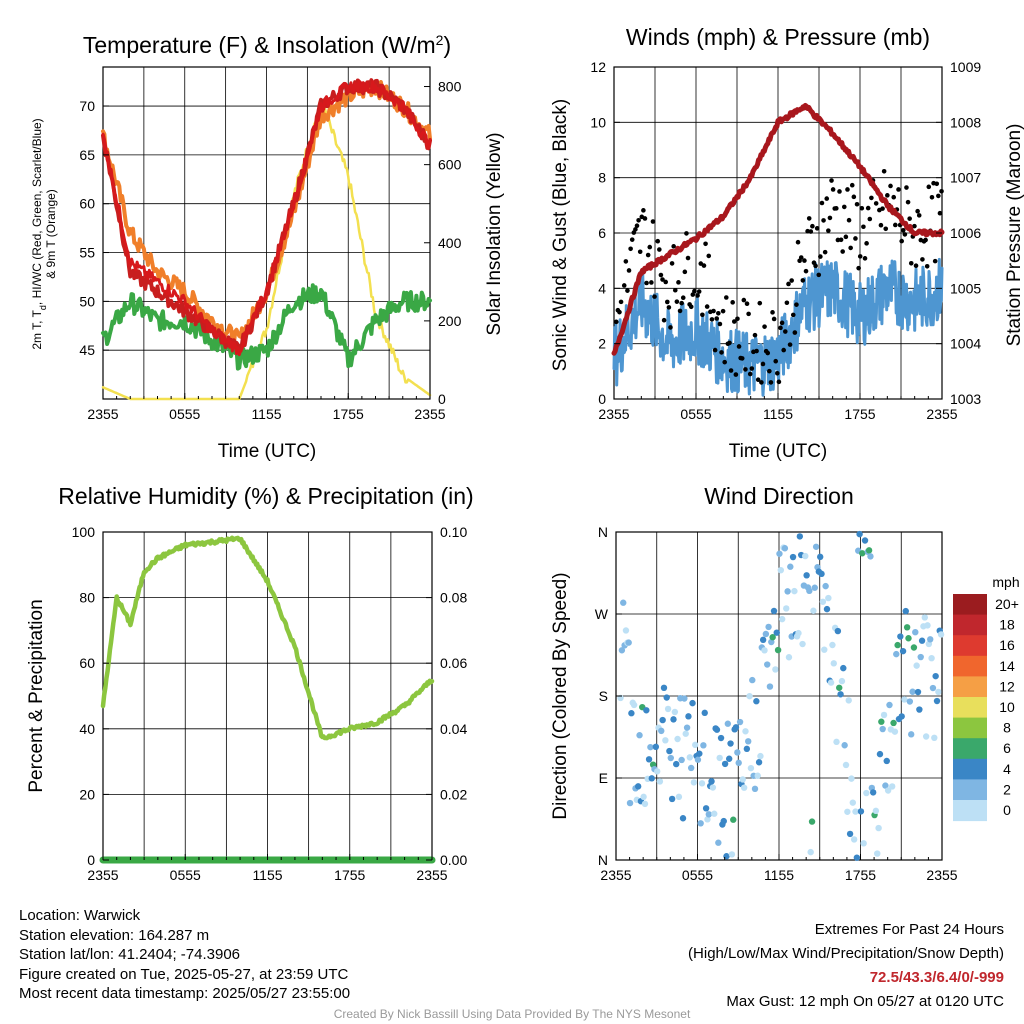 Image resolution: width=1024 pixels, height=1024 pixels. Describe the element at coordinates (965, 67) in the screenshot. I see `y2-tick-label: 1009` at that location.